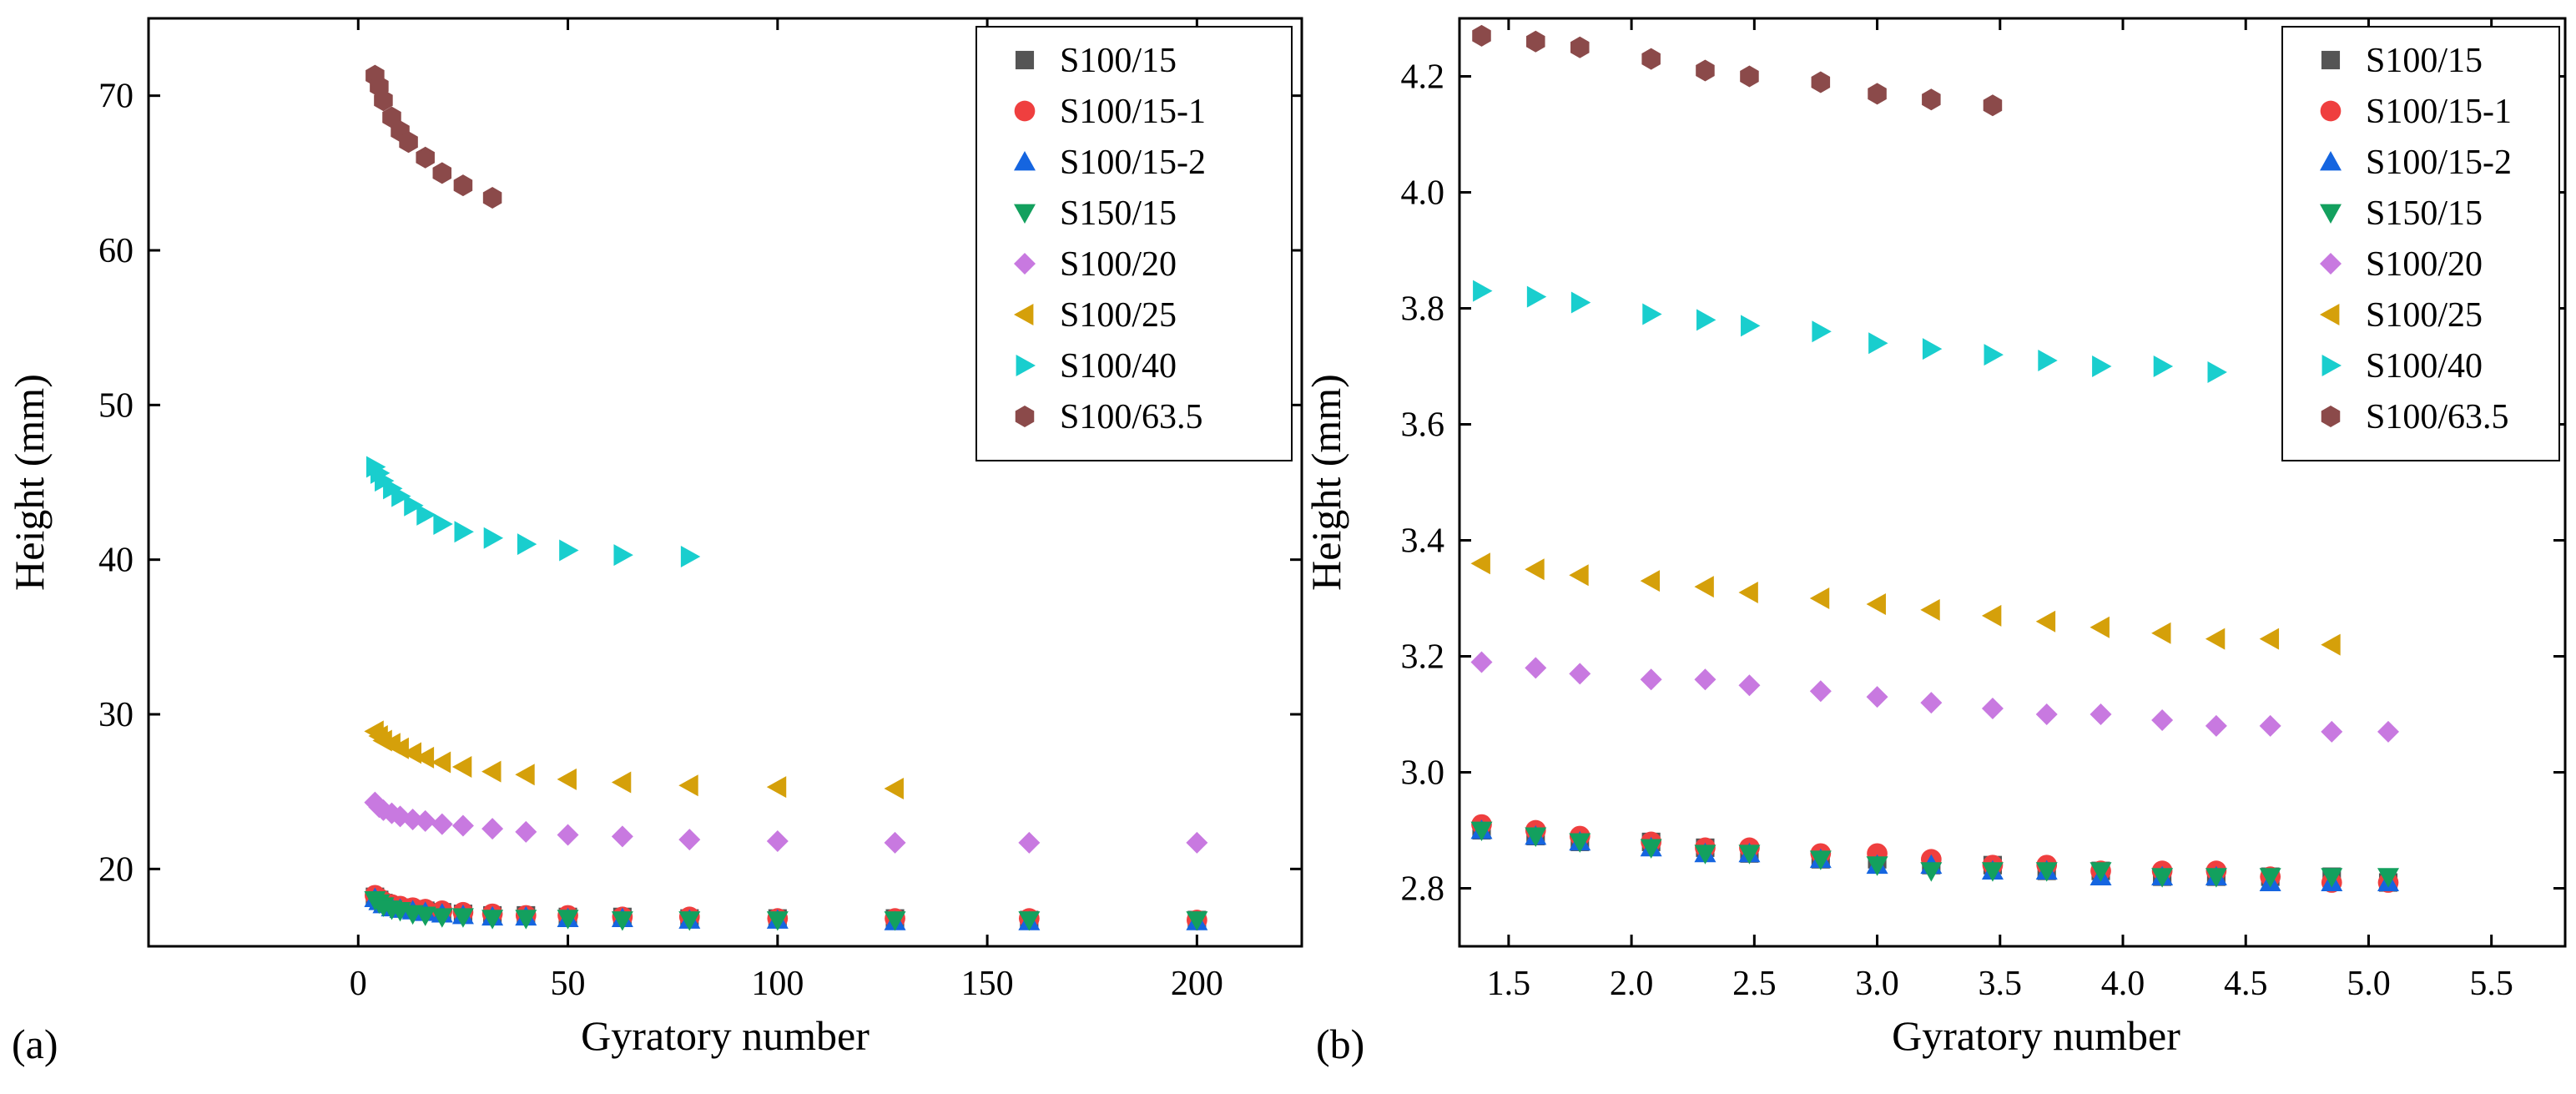  What do you see at coordinates (116, 869) in the screenshot?
I see `y-tick-label: 20` at bounding box center [116, 869].